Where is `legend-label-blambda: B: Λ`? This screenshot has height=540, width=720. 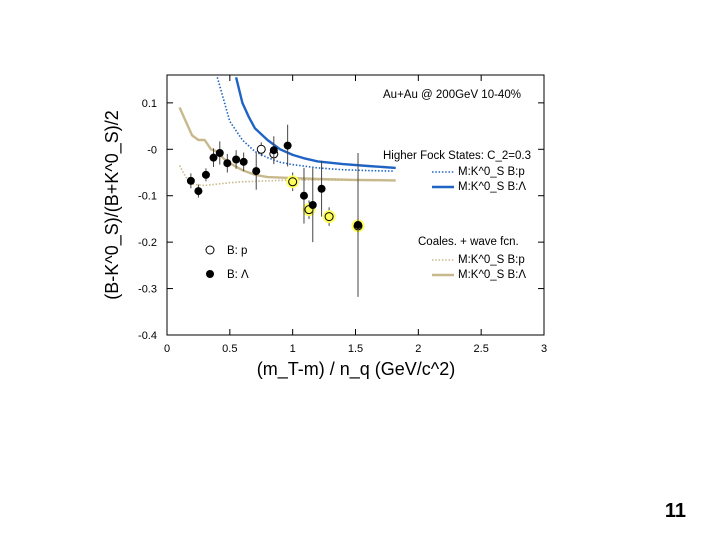 legend-label-blambda: B: Λ is located at coordinates (238, 275).